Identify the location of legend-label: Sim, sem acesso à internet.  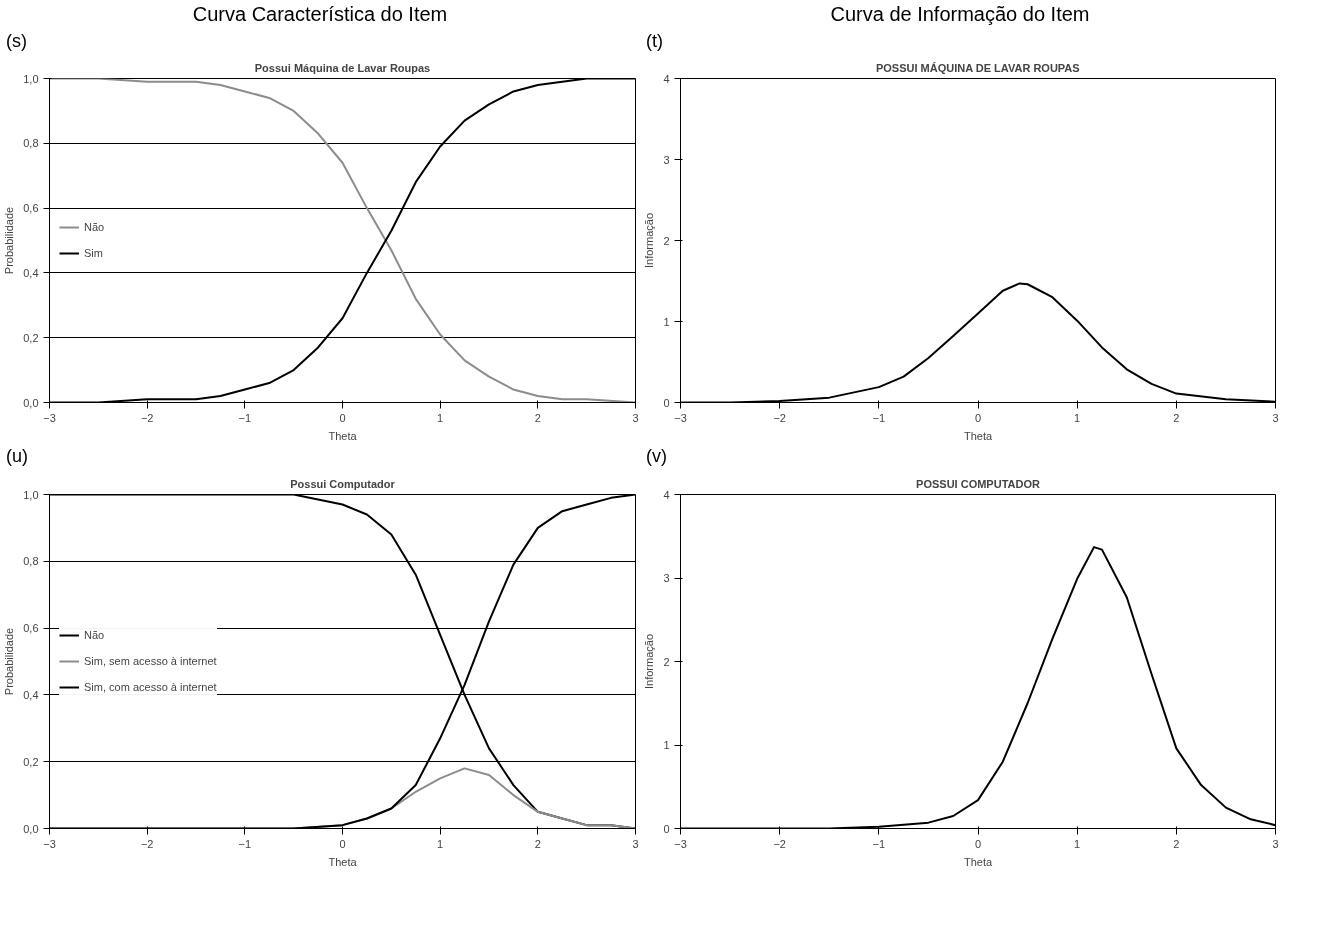
(150, 660).